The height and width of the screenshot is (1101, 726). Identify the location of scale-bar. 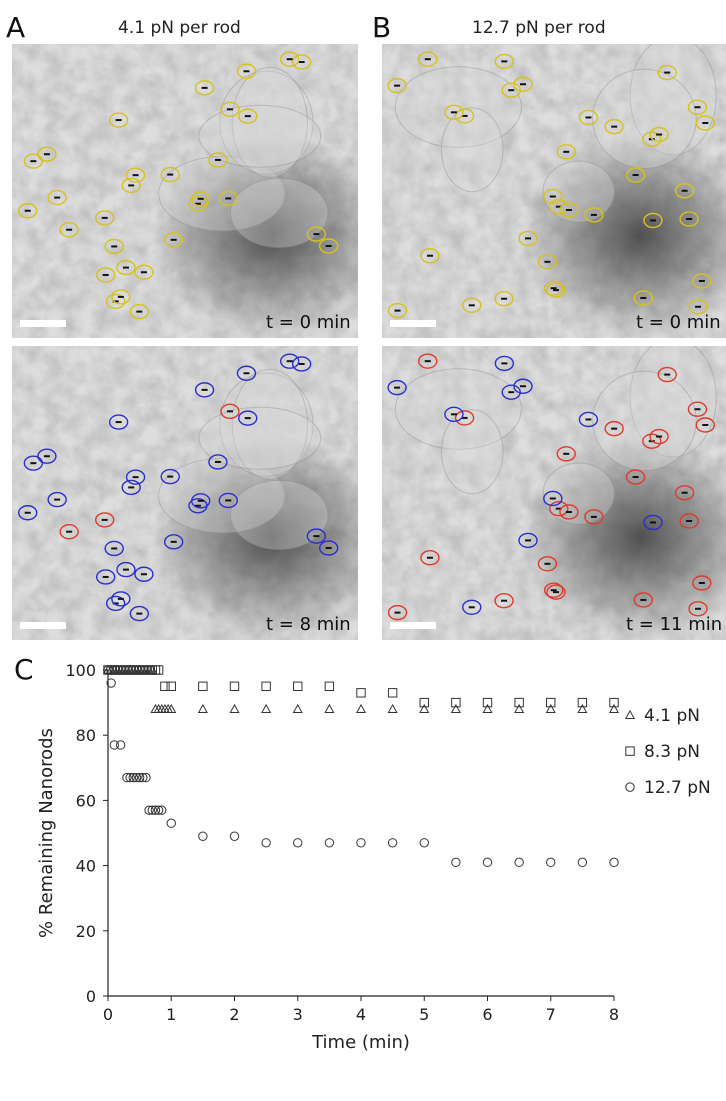
(43, 625).